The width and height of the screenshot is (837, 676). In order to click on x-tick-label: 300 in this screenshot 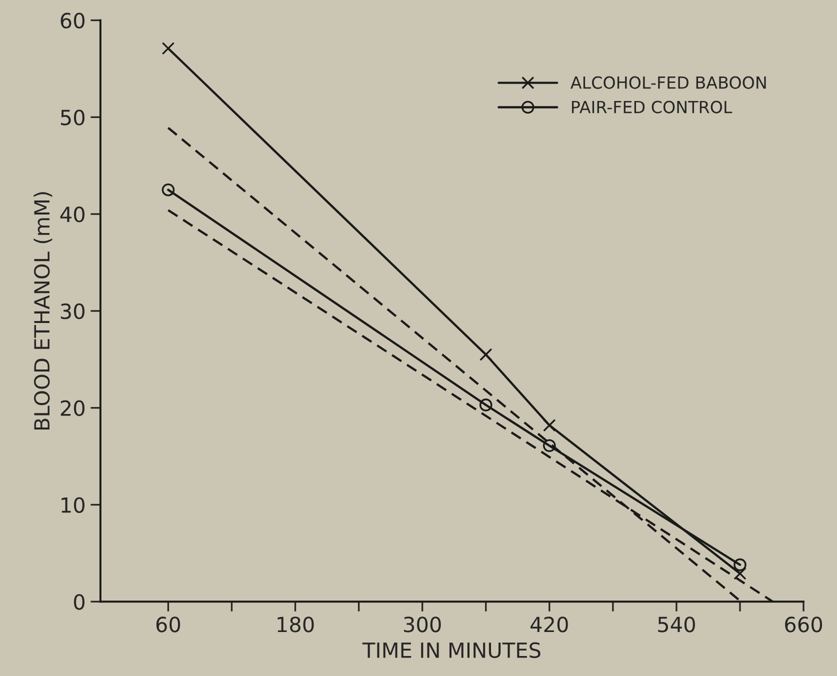, I will do `click(422, 624)`.